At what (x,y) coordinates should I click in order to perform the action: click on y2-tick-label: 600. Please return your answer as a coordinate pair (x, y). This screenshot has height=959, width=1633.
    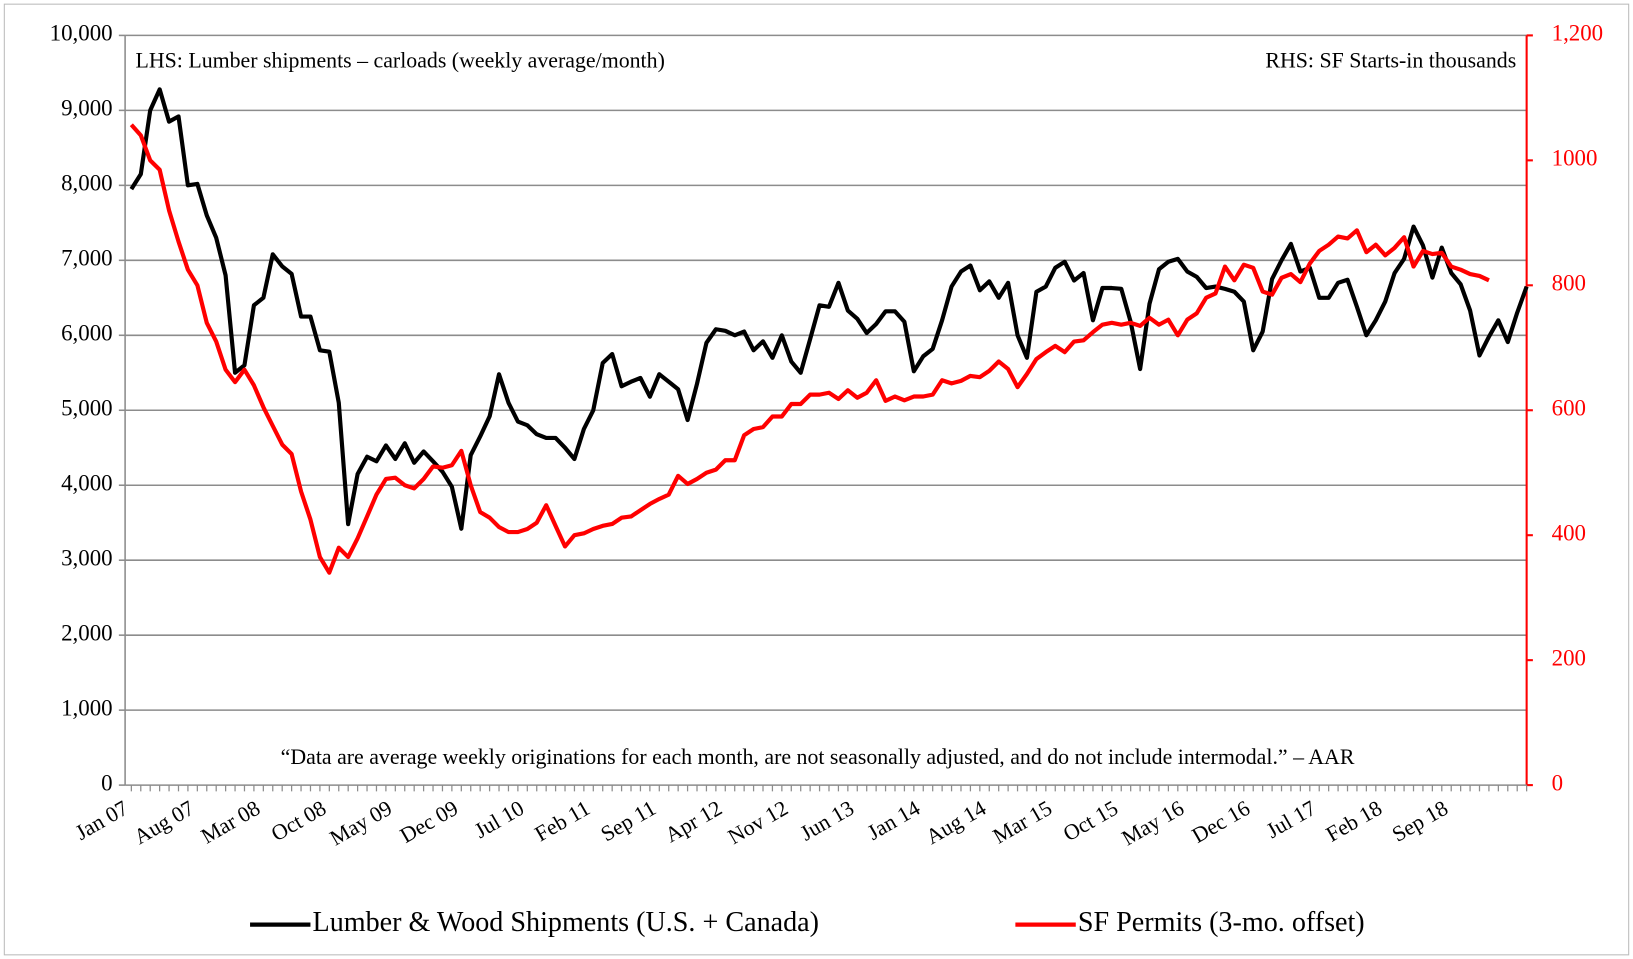
    Looking at the image, I should click on (1569, 408).